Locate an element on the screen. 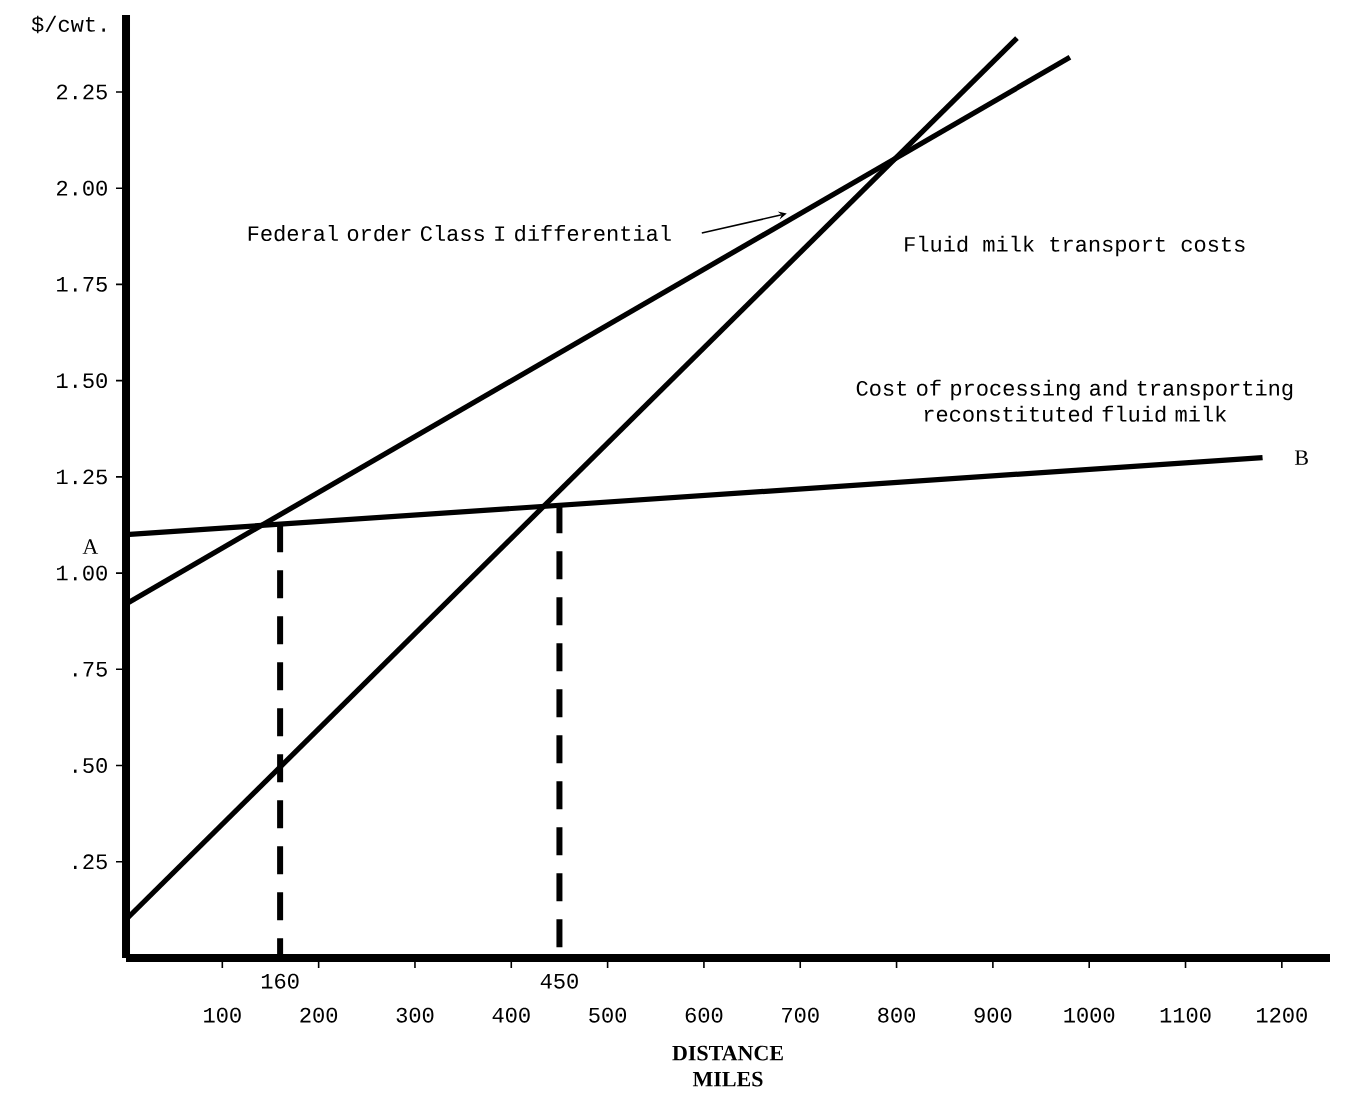 The height and width of the screenshot is (1093, 1367). annotation: B is located at coordinates (1301, 457).